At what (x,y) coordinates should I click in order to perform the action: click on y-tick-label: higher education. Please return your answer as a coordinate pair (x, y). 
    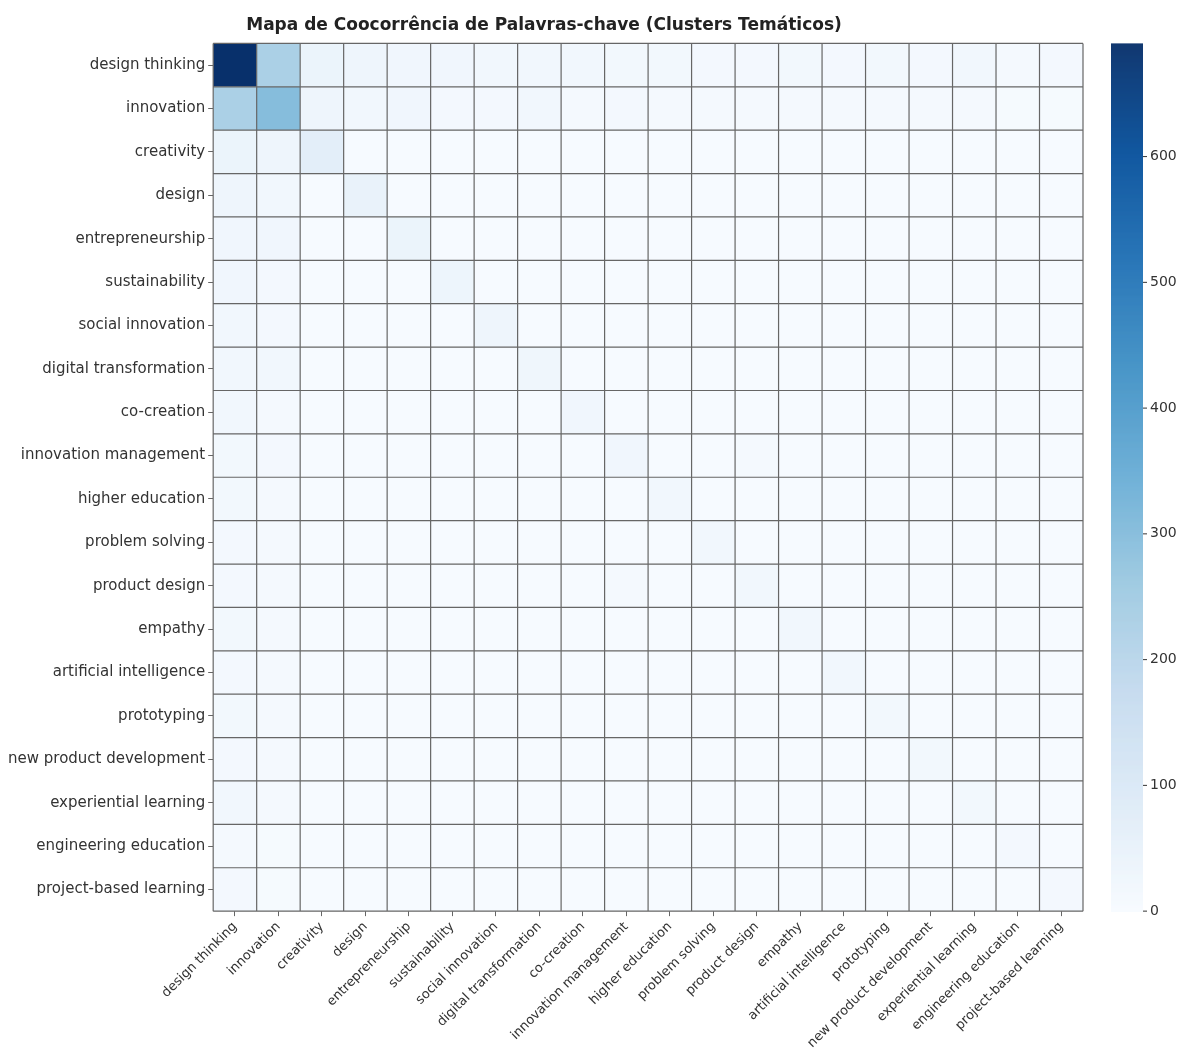
    Looking at the image, I should click on (141, 497).